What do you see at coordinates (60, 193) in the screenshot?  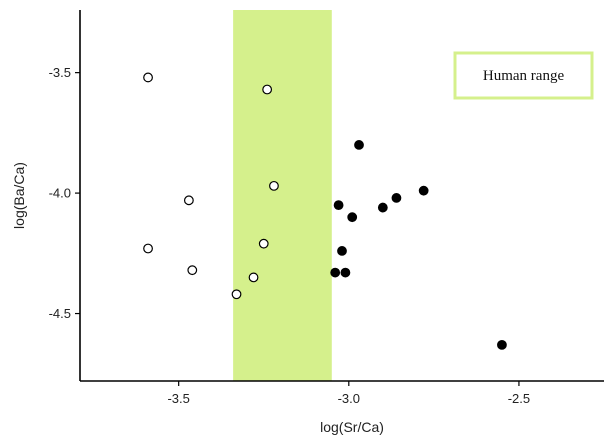 I see `y-tick-label: -4.0` at bounding box center [60, 193].